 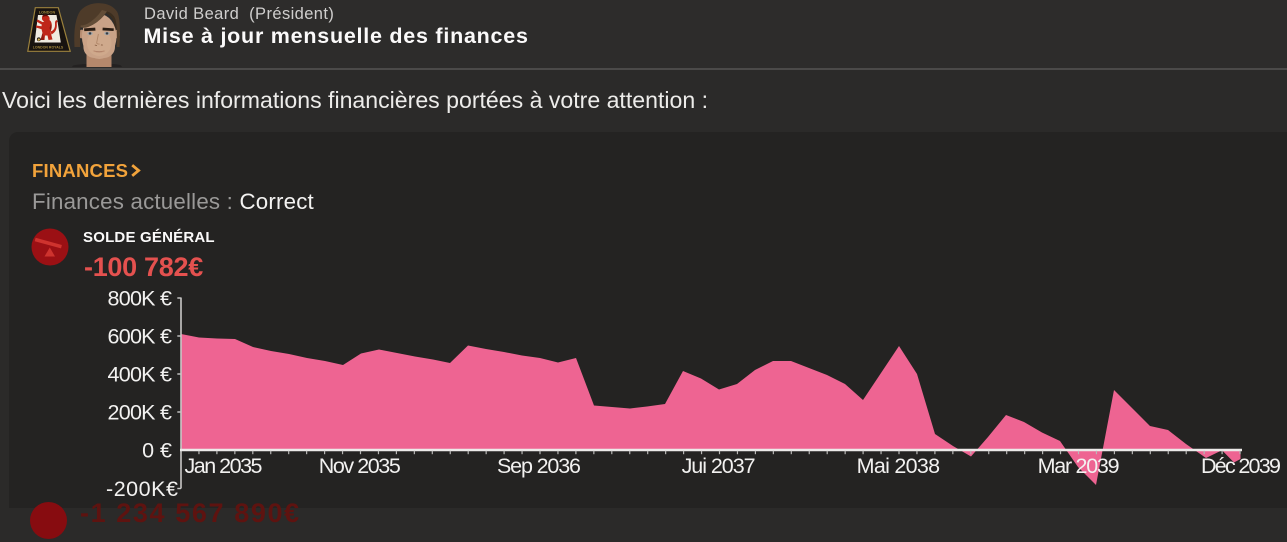 What do you see at coordinates (140, 337) in the screenshot?
I see `svg-text: 600K €` at bounding box center [140, 337].